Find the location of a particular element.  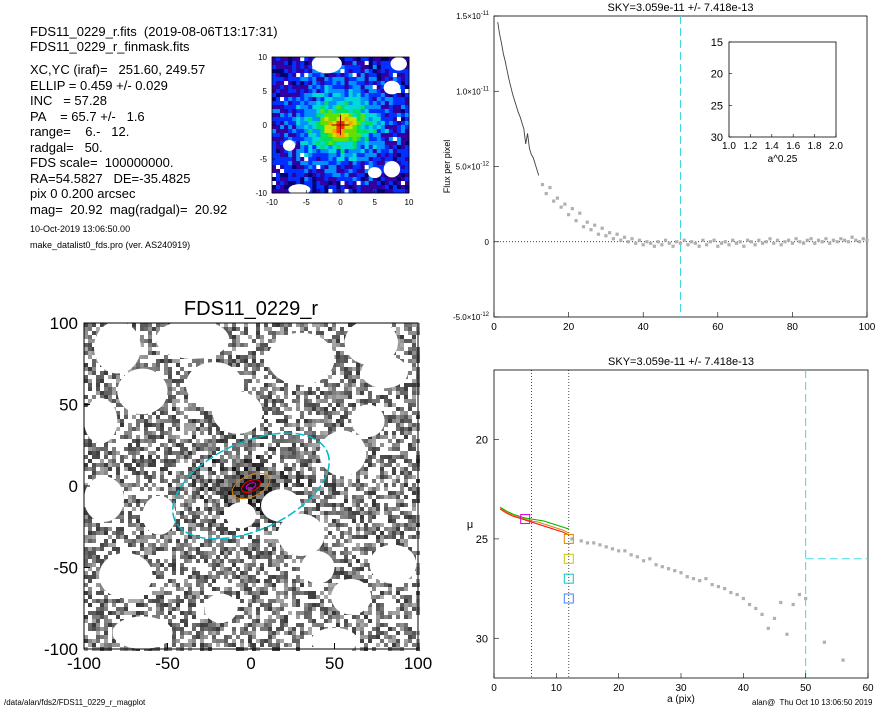

run-date: 10-Oct-2019 13:06:50.00 is located at coordinates (80, 229).